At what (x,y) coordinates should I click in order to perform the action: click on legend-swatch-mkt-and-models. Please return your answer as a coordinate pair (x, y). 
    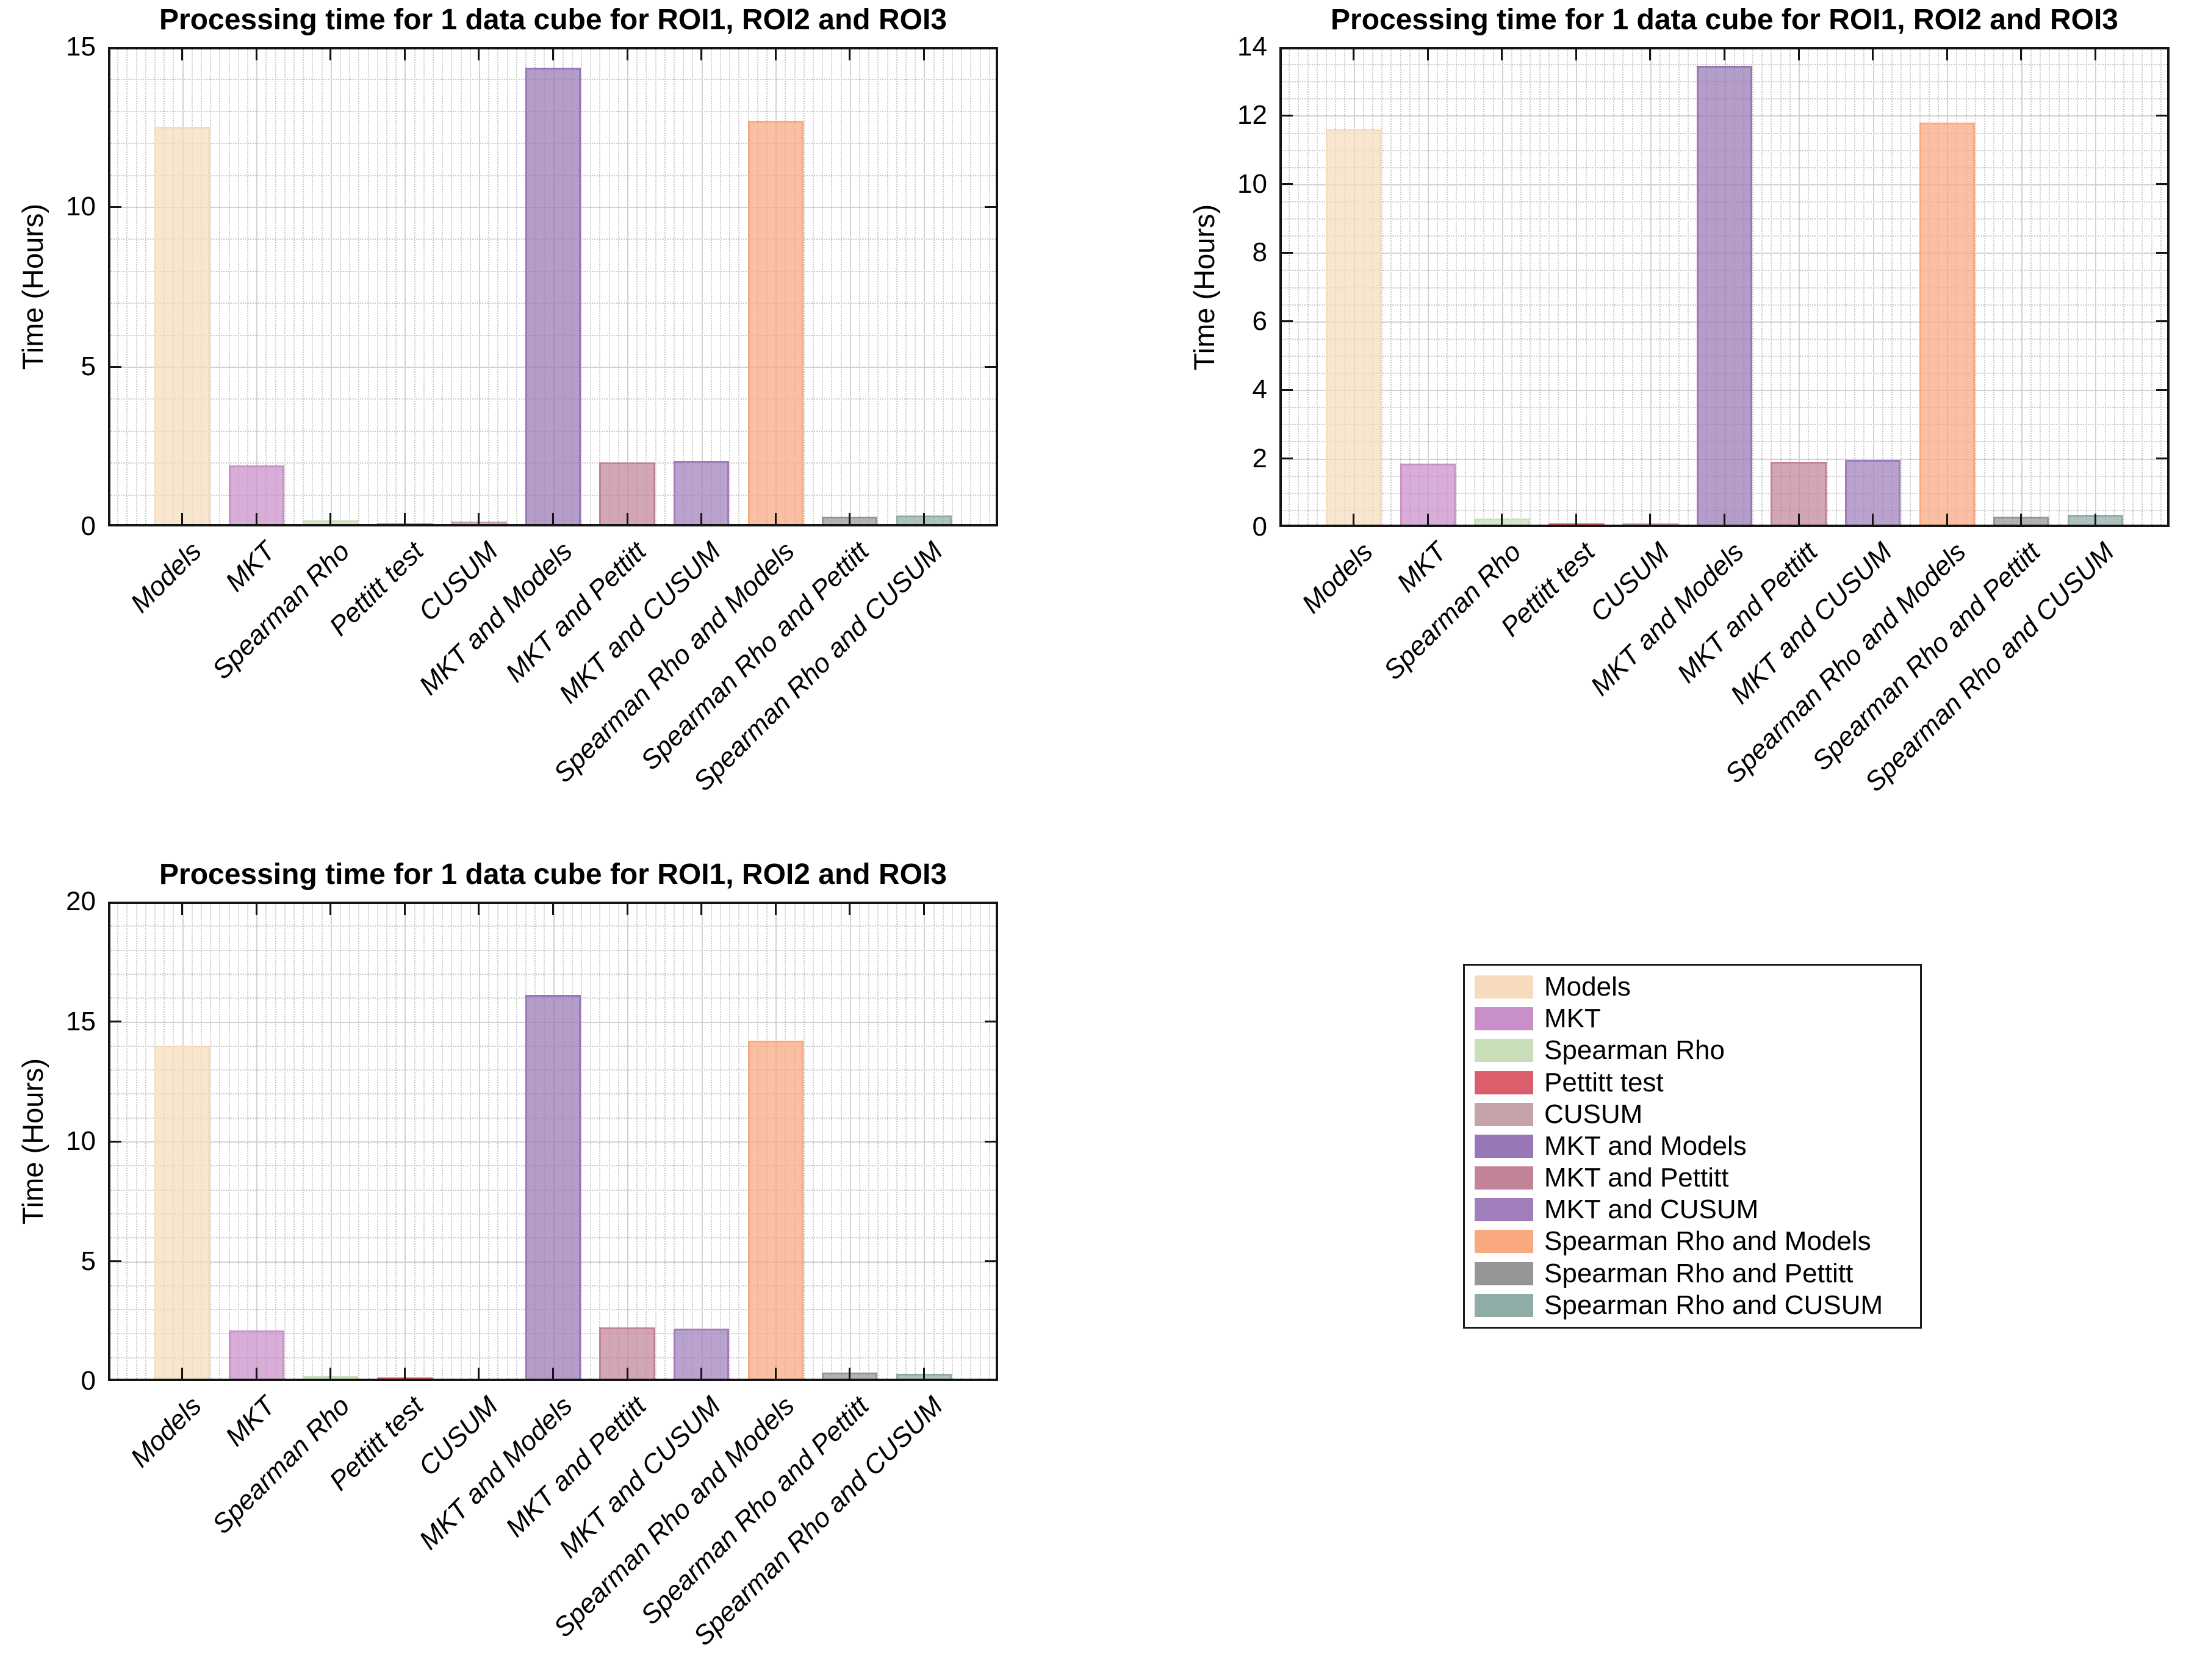
    Looking at the image, I should click on (1504, 1146).